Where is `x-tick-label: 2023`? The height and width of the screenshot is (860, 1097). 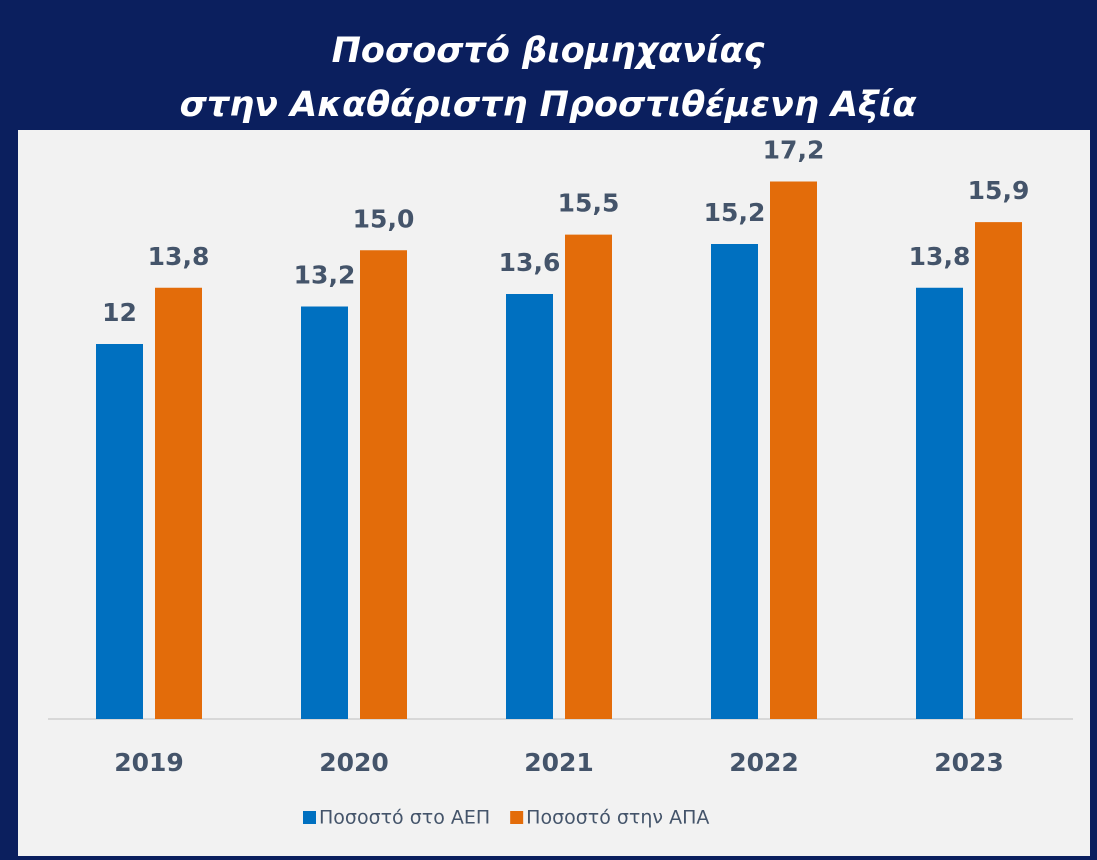
x-tick-label: 2023 is located at coordinates (969, 762).